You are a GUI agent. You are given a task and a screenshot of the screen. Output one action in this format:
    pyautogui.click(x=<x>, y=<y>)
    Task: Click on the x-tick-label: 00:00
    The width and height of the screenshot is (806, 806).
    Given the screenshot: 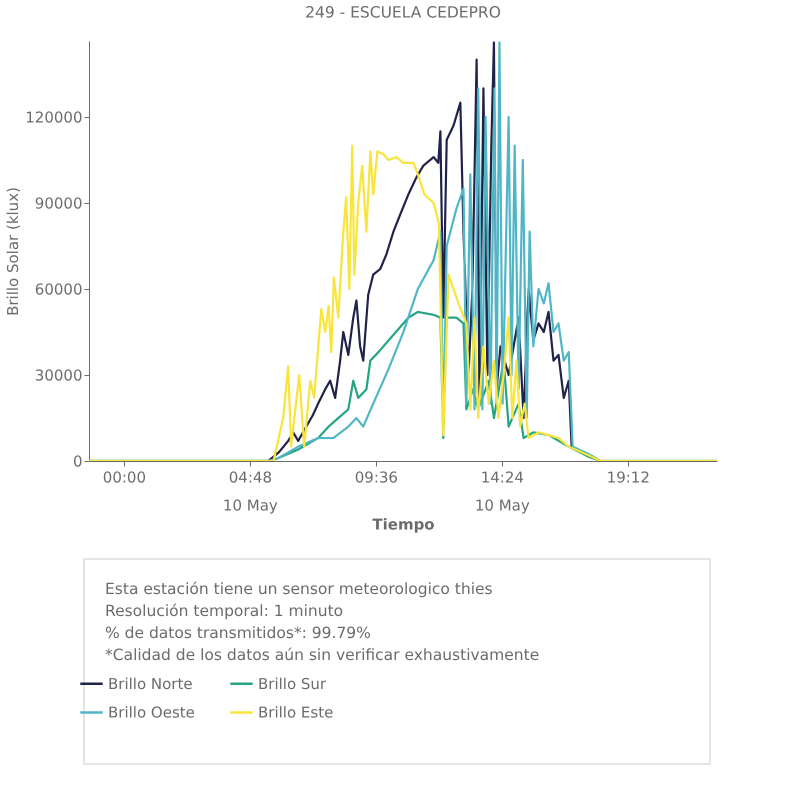 What is the action you would take?
    pyautogui.click(x=124, y=477)
    